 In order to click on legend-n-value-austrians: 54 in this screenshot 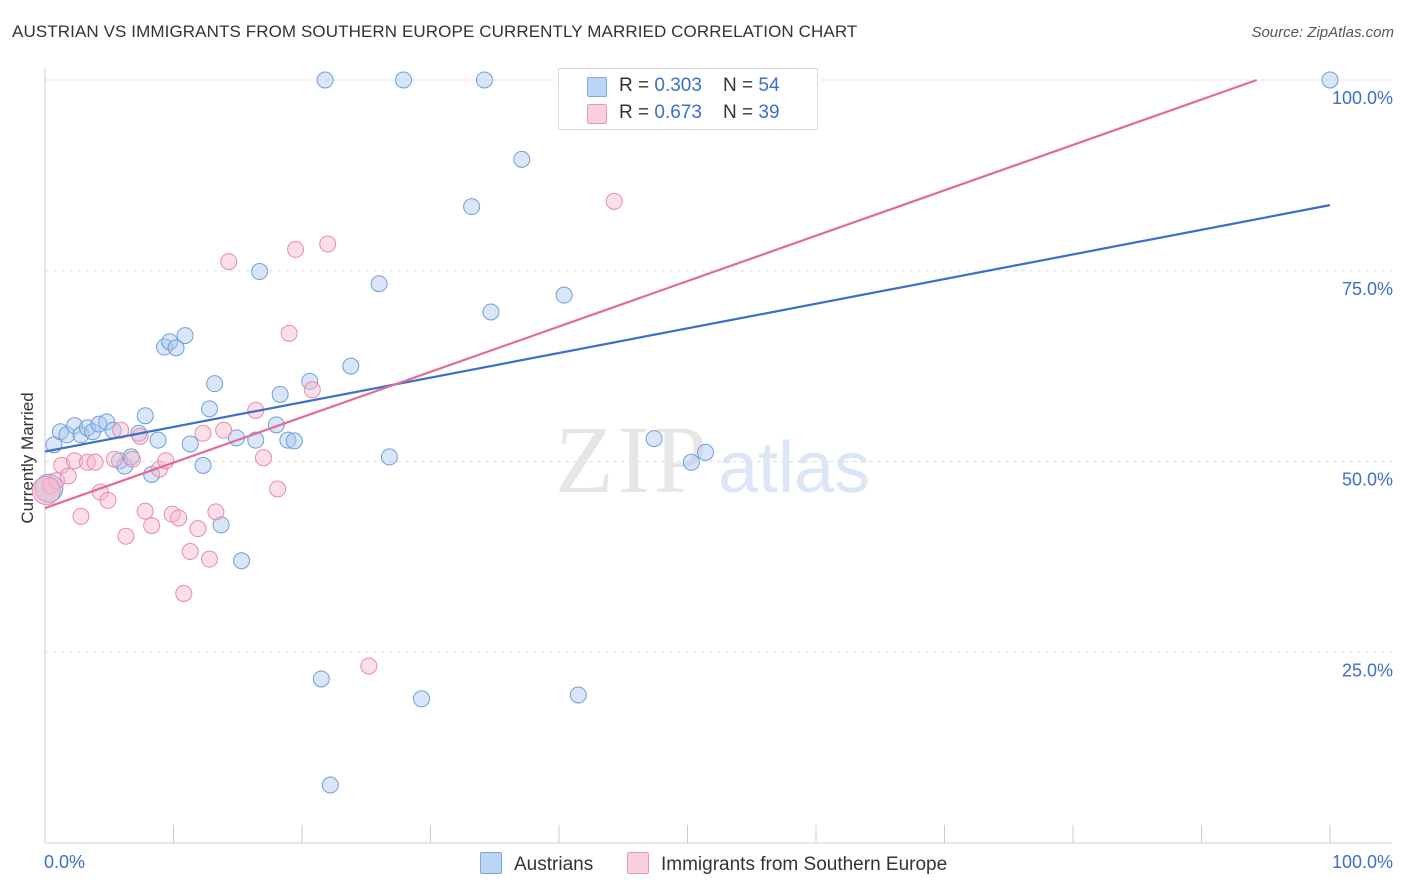, I will do `click(769, 85)`.